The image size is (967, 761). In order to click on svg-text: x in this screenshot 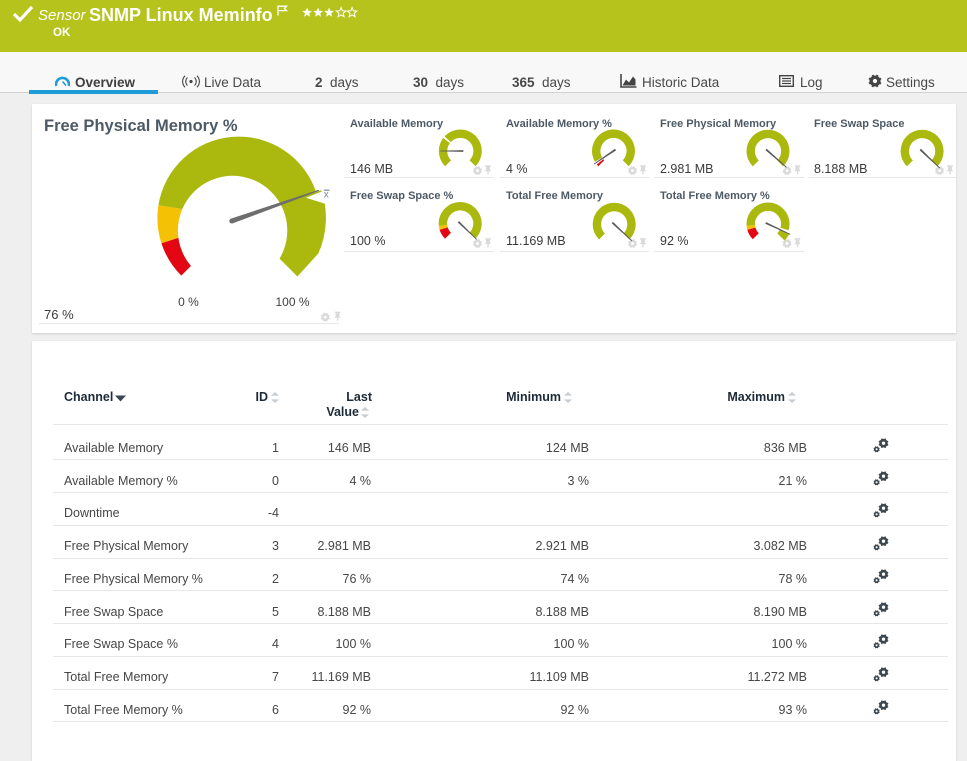, I will do `click(326, 195)`.